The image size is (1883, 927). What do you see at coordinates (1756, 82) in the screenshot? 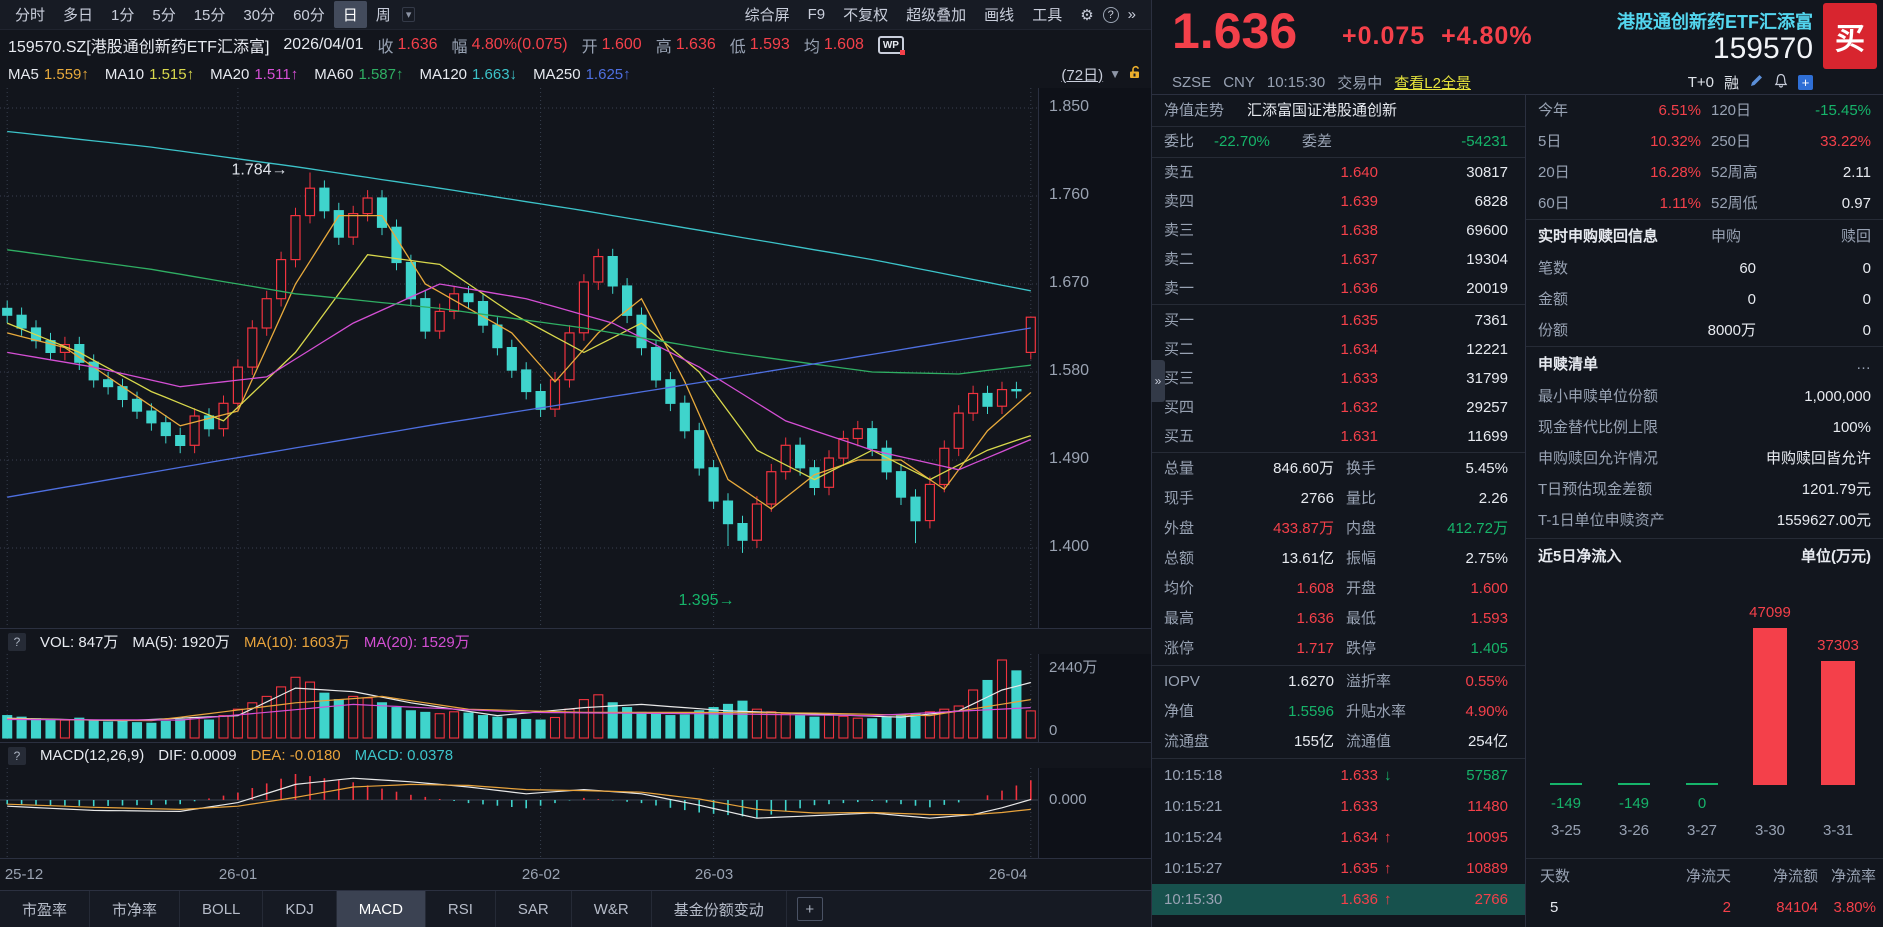
I see `edit-icon` at bounding box center [1756, 82].